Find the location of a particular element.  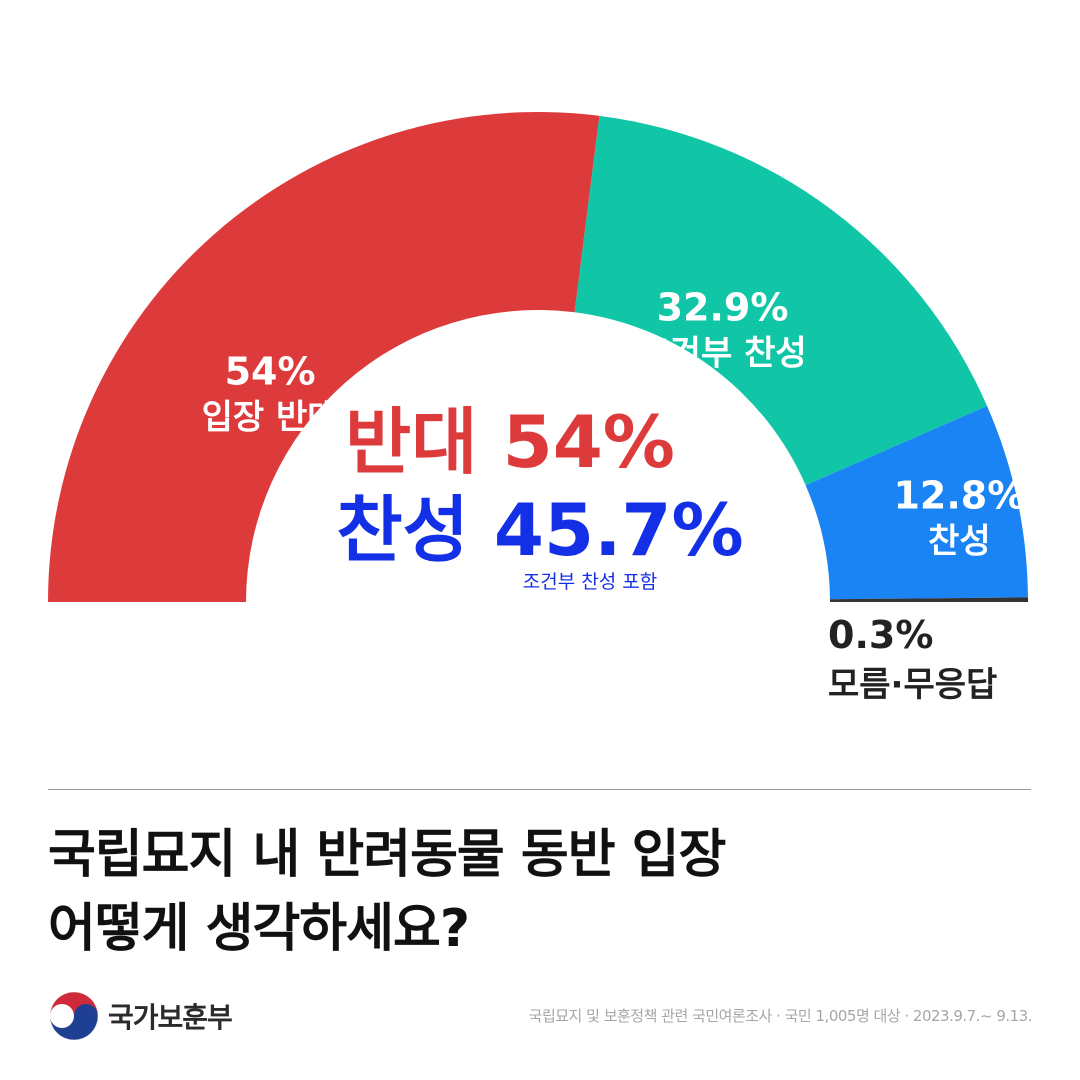

slice-2-label: 조건부 찬성 is located at coordinates (722, 353).